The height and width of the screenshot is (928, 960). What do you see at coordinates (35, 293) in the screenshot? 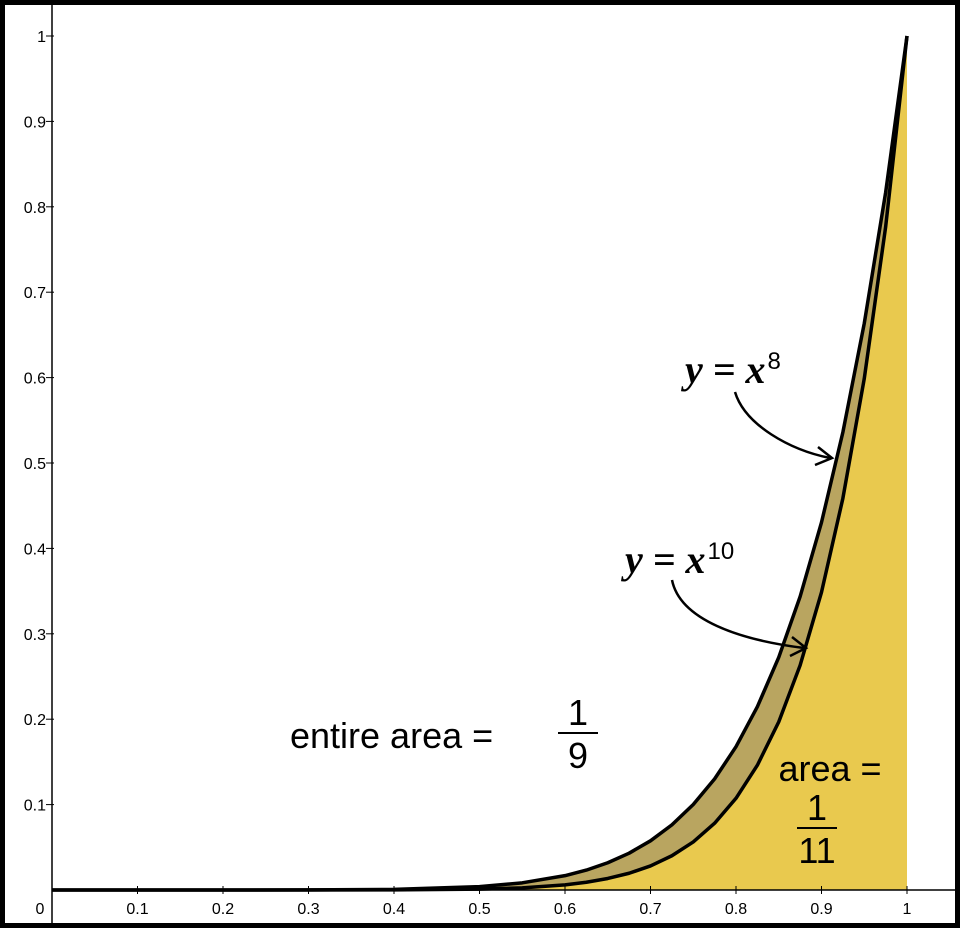
I see `y-tick-label: 0.7` at bounding box center [35, 293].